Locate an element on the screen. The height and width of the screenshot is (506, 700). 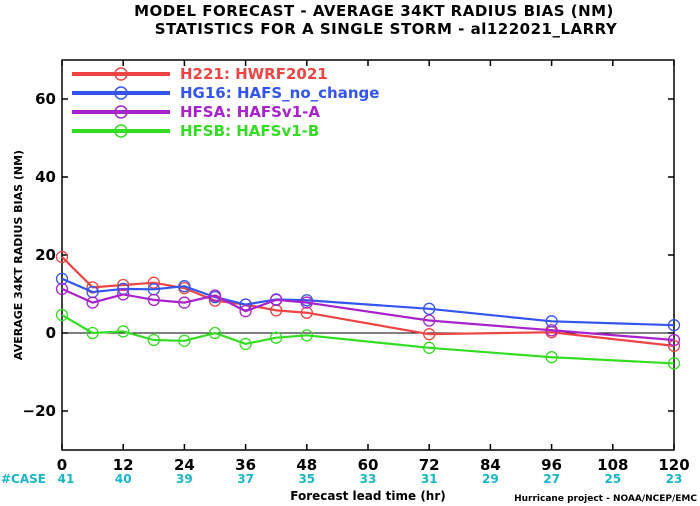
x-tick-label: 24 is located at coordinates (184, 465).